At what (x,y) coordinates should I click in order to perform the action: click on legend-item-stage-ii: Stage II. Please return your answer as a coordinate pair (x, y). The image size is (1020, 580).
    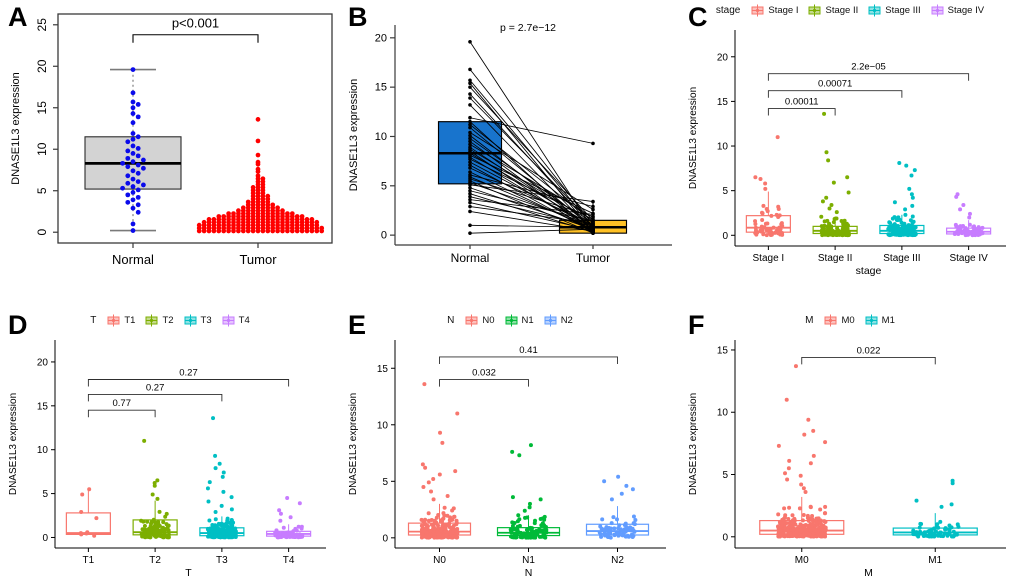
    Looking at the image, I should click on (832, 10).